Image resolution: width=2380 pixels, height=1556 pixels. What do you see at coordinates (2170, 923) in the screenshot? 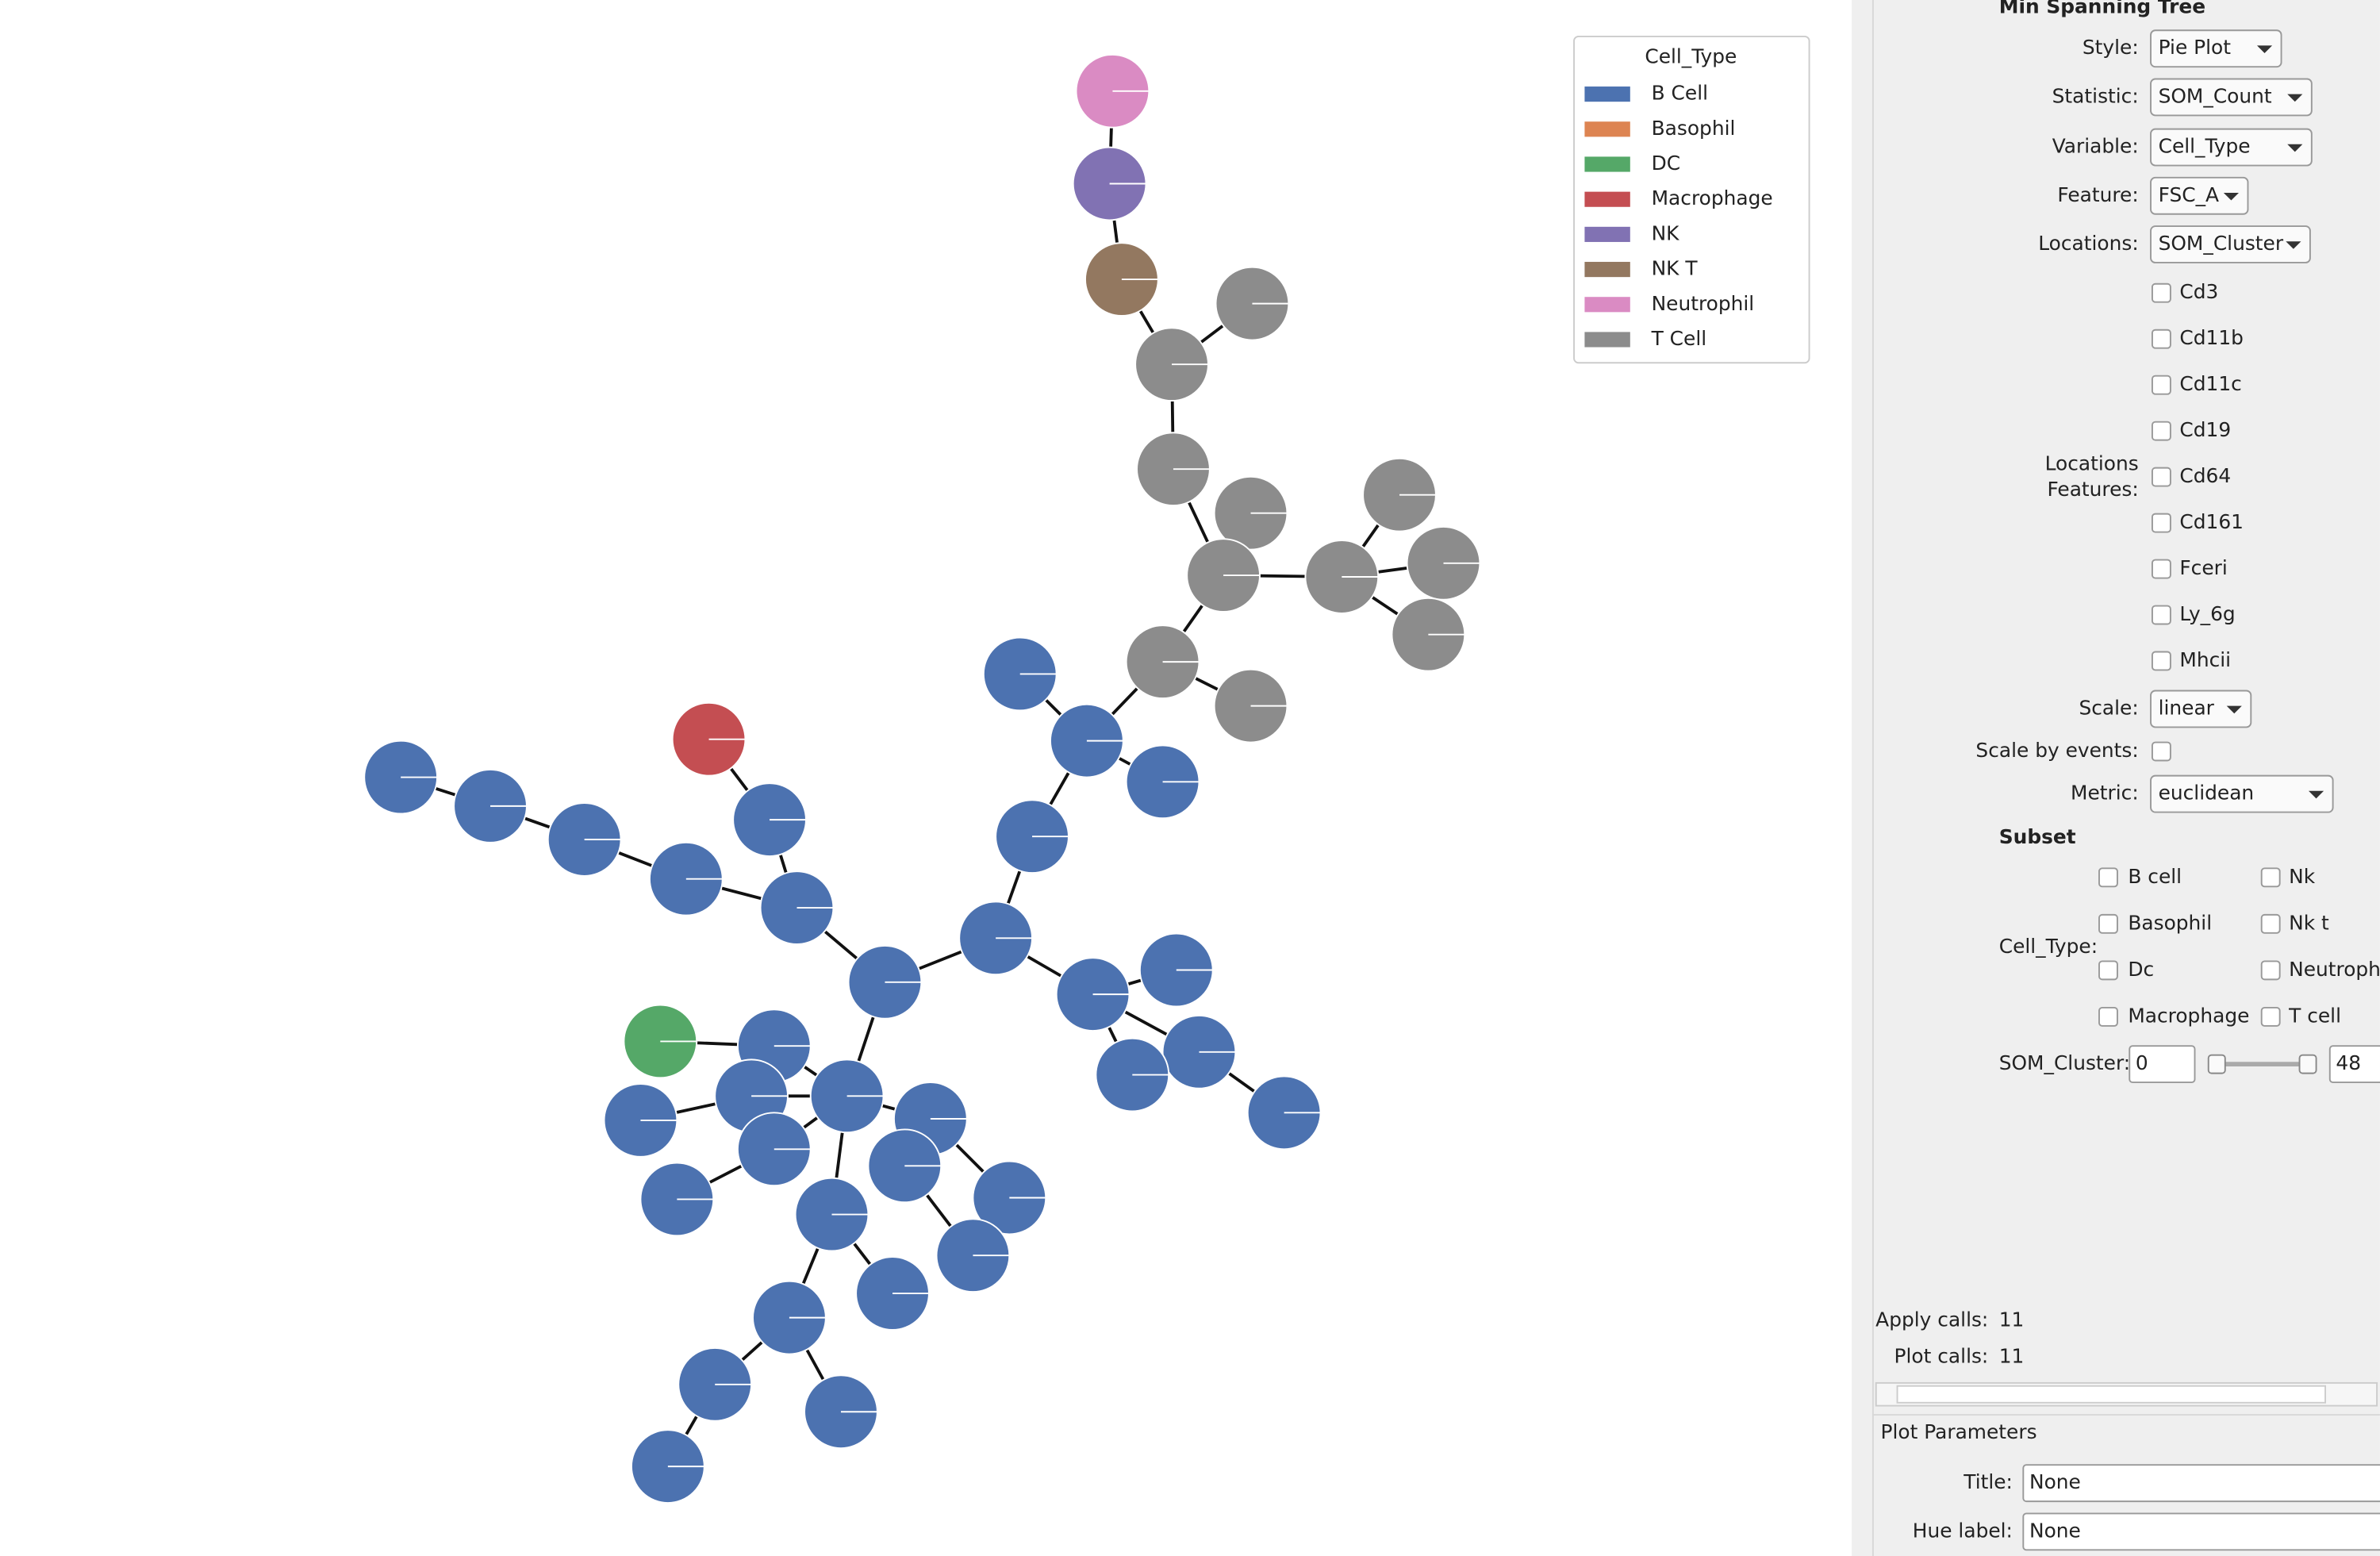
I see `checkbox-label: Basophil` at bounding box center [2170, 923].